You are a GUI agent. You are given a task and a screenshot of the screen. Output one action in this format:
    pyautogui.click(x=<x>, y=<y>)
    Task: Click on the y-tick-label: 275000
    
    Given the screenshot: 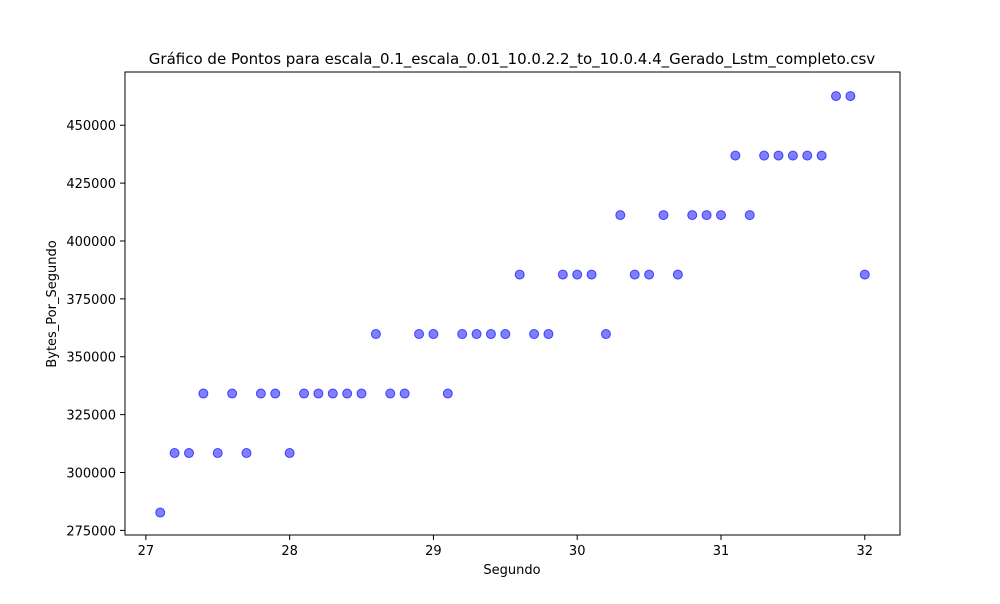 What is the action you would take?
    pyautogui.click(x=91, y=531)
    